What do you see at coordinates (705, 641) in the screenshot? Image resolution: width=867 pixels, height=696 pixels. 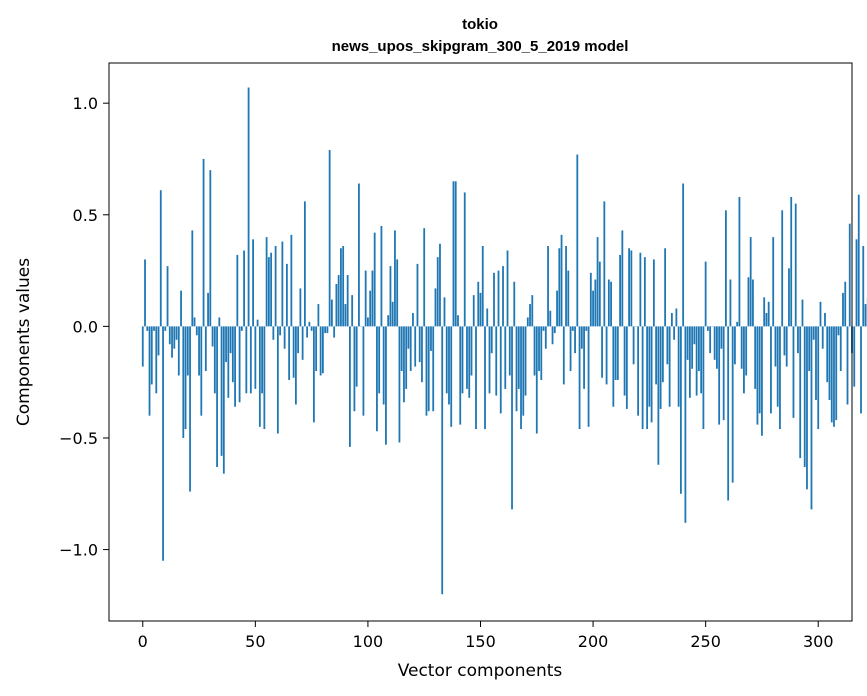 I see `x-tick-label: 250` at bounding box center [705, 641].